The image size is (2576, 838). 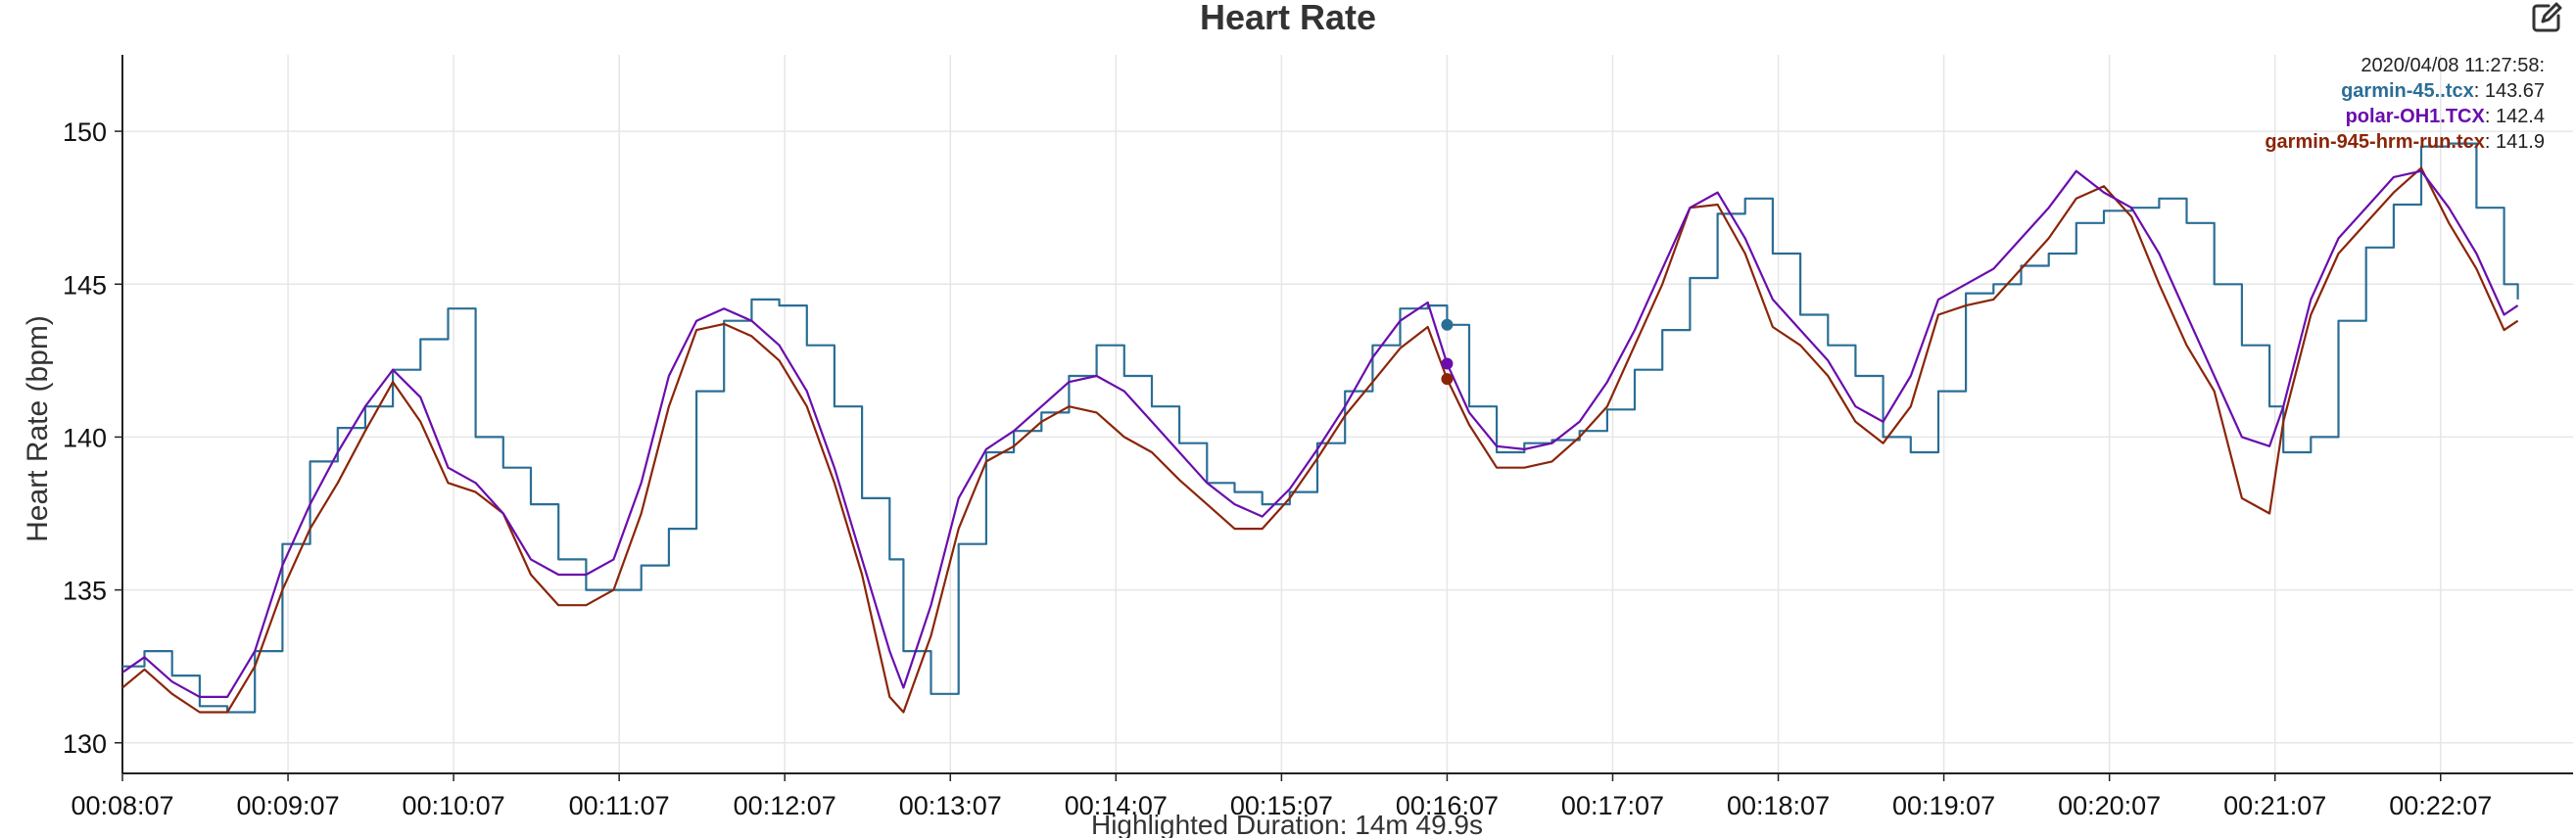 What do you see at coordinates (1613, 805) in the screenshot?
I see `x-tick-label: 00:17:07` at bounding box center [1613, 805].